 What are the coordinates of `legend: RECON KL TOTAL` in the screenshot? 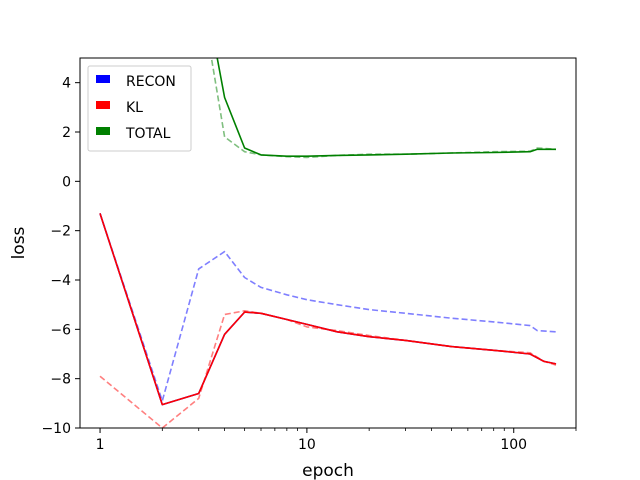 It's located at (139, 108).